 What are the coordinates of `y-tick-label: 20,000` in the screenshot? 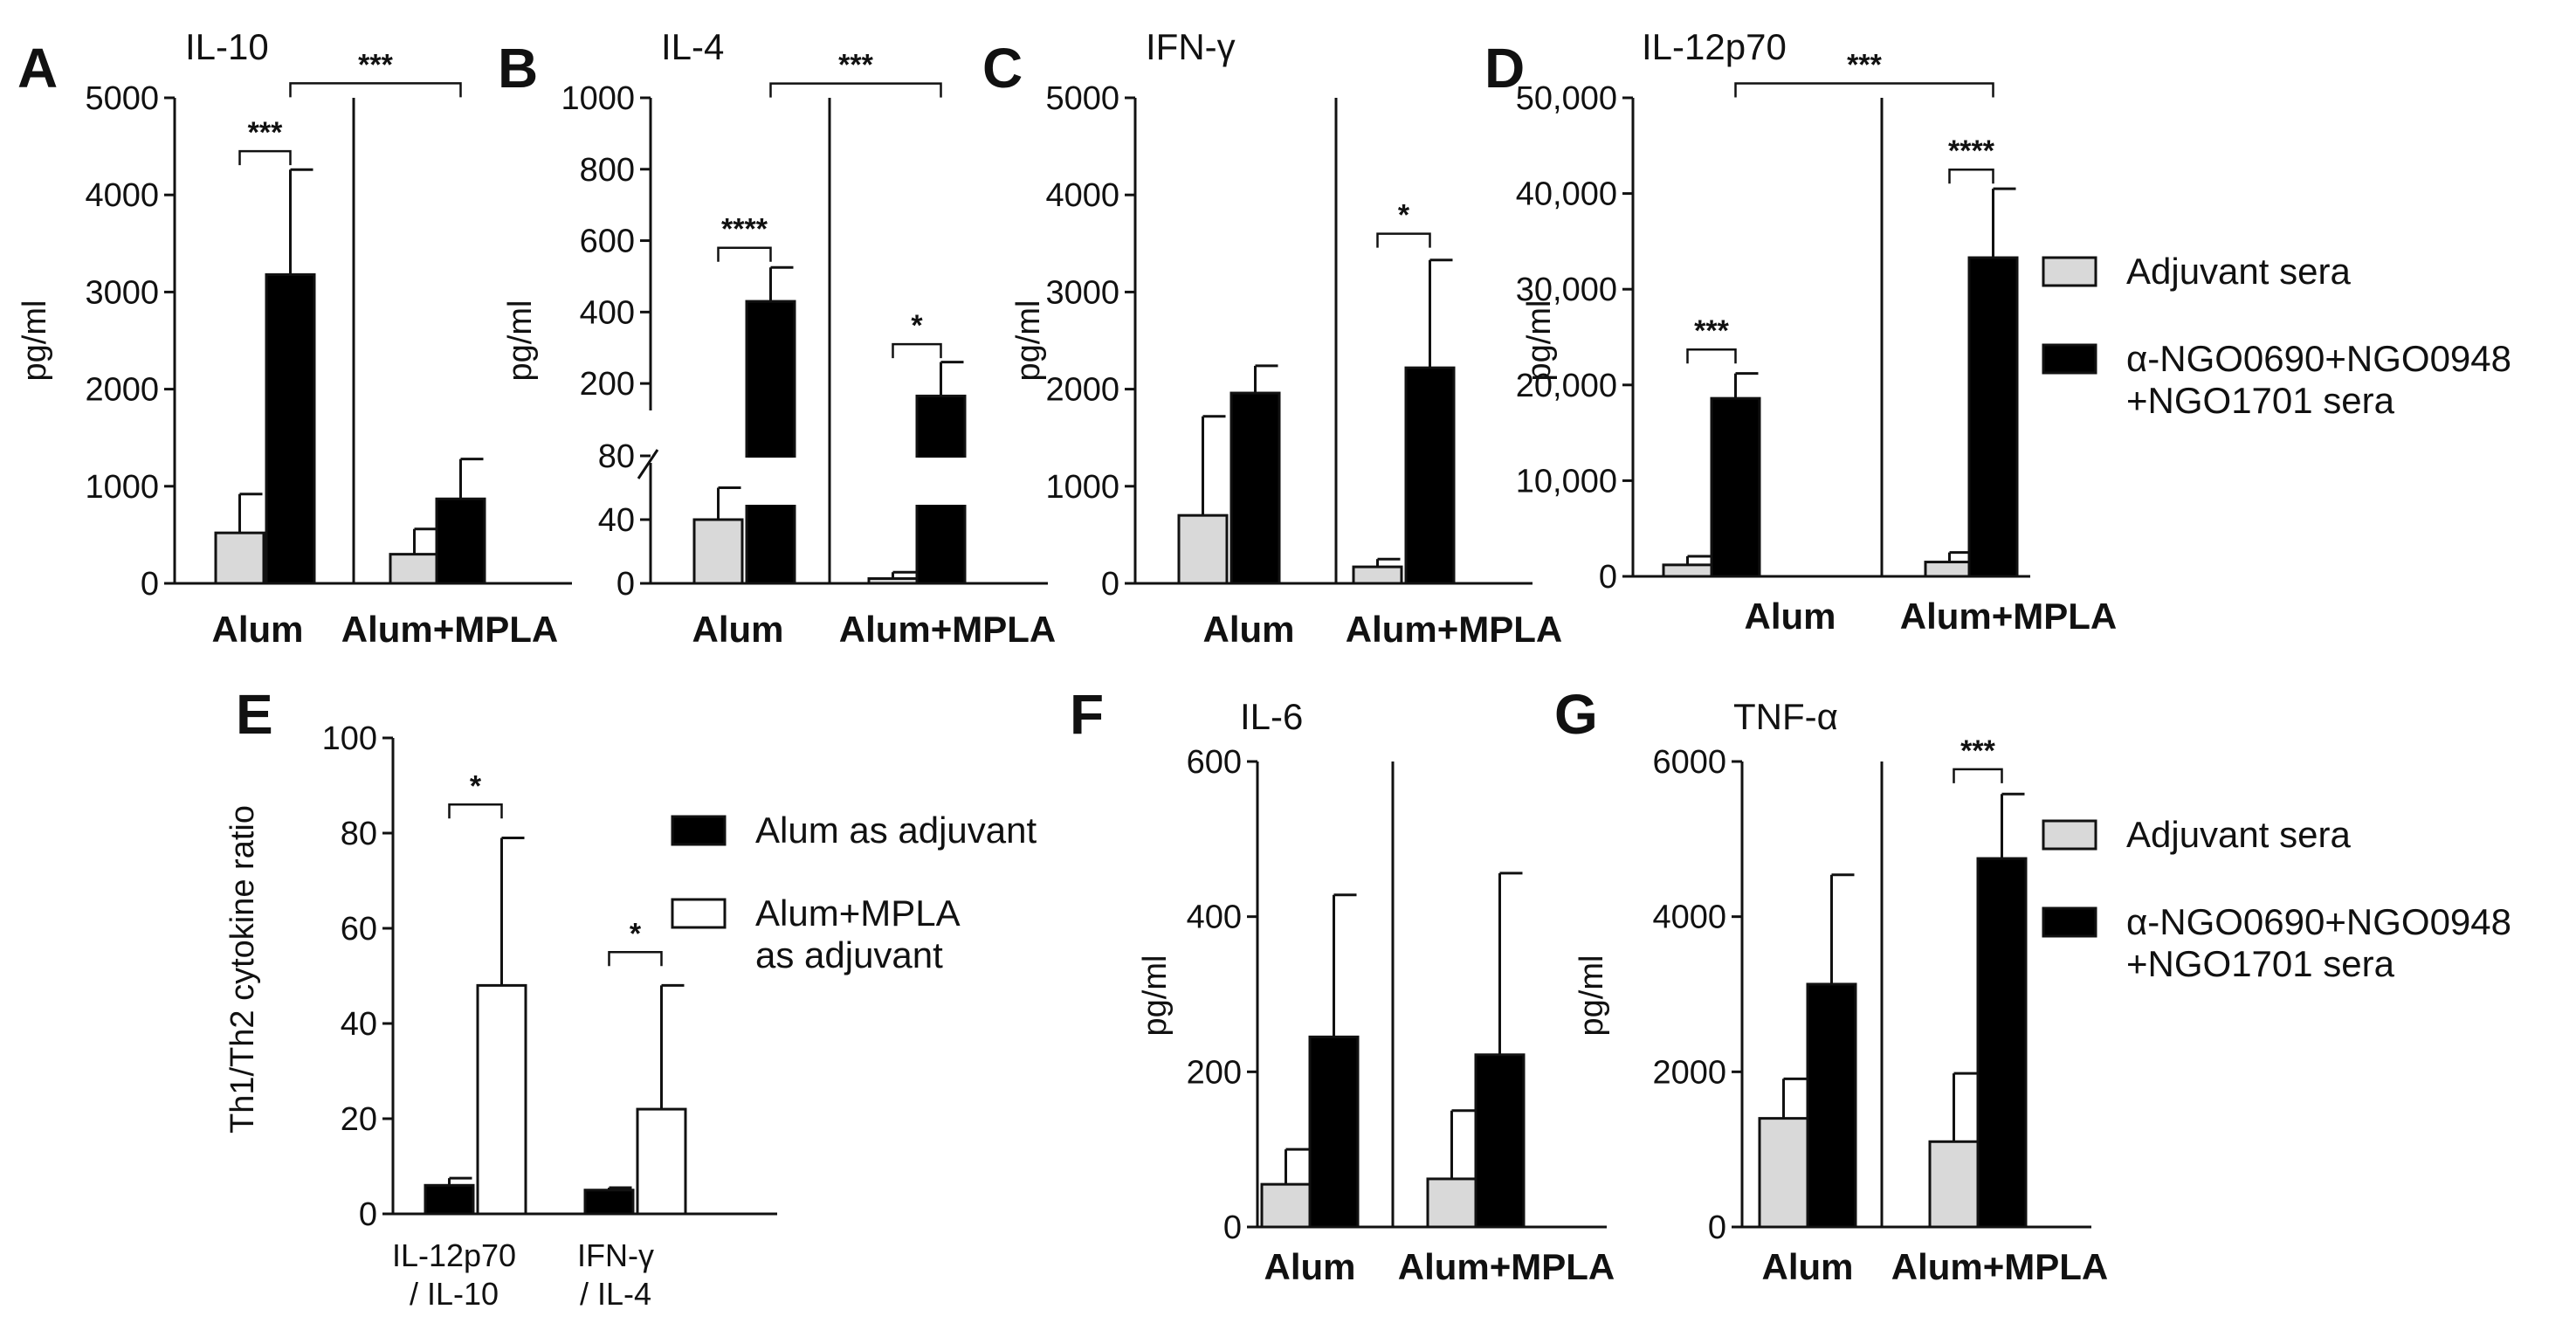 It's located at (1566, 386).